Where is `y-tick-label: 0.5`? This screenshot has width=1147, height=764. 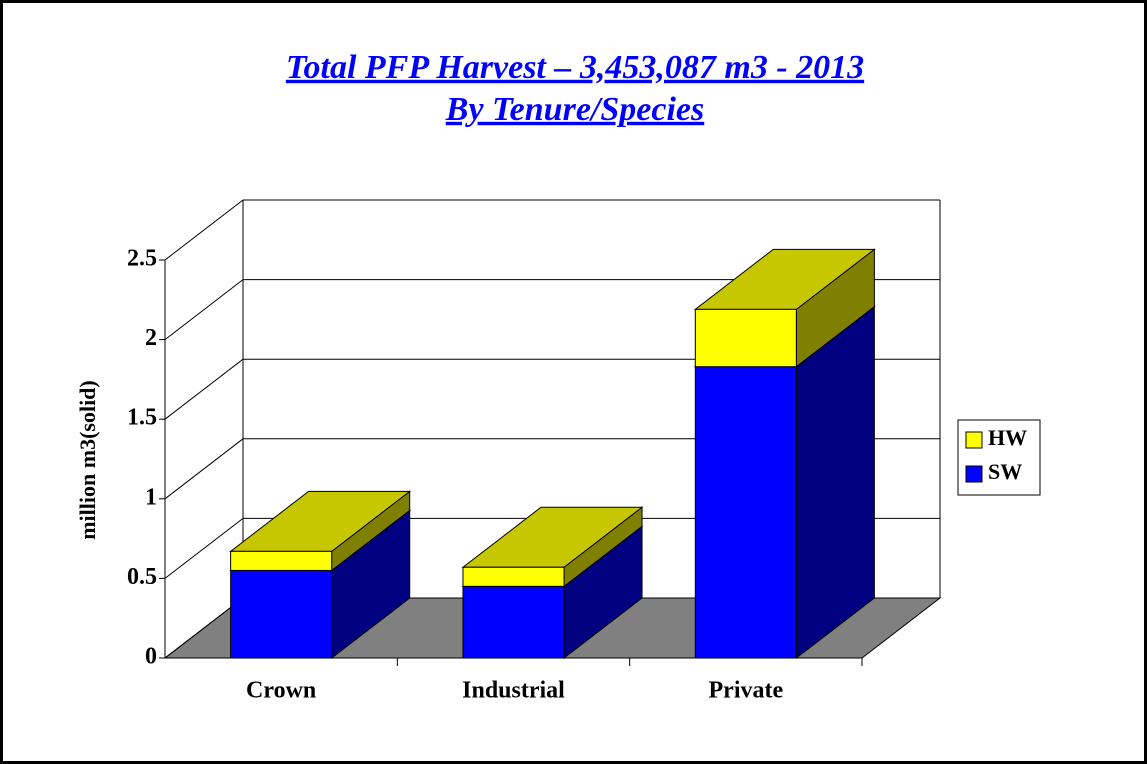
y-tick-label: 0.5 is located at coordinates (142, 577).